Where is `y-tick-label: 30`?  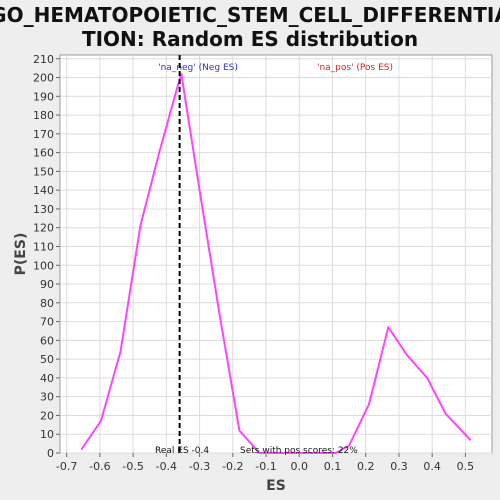 y-tick-label: 30 is located at coordinates (47, 397).